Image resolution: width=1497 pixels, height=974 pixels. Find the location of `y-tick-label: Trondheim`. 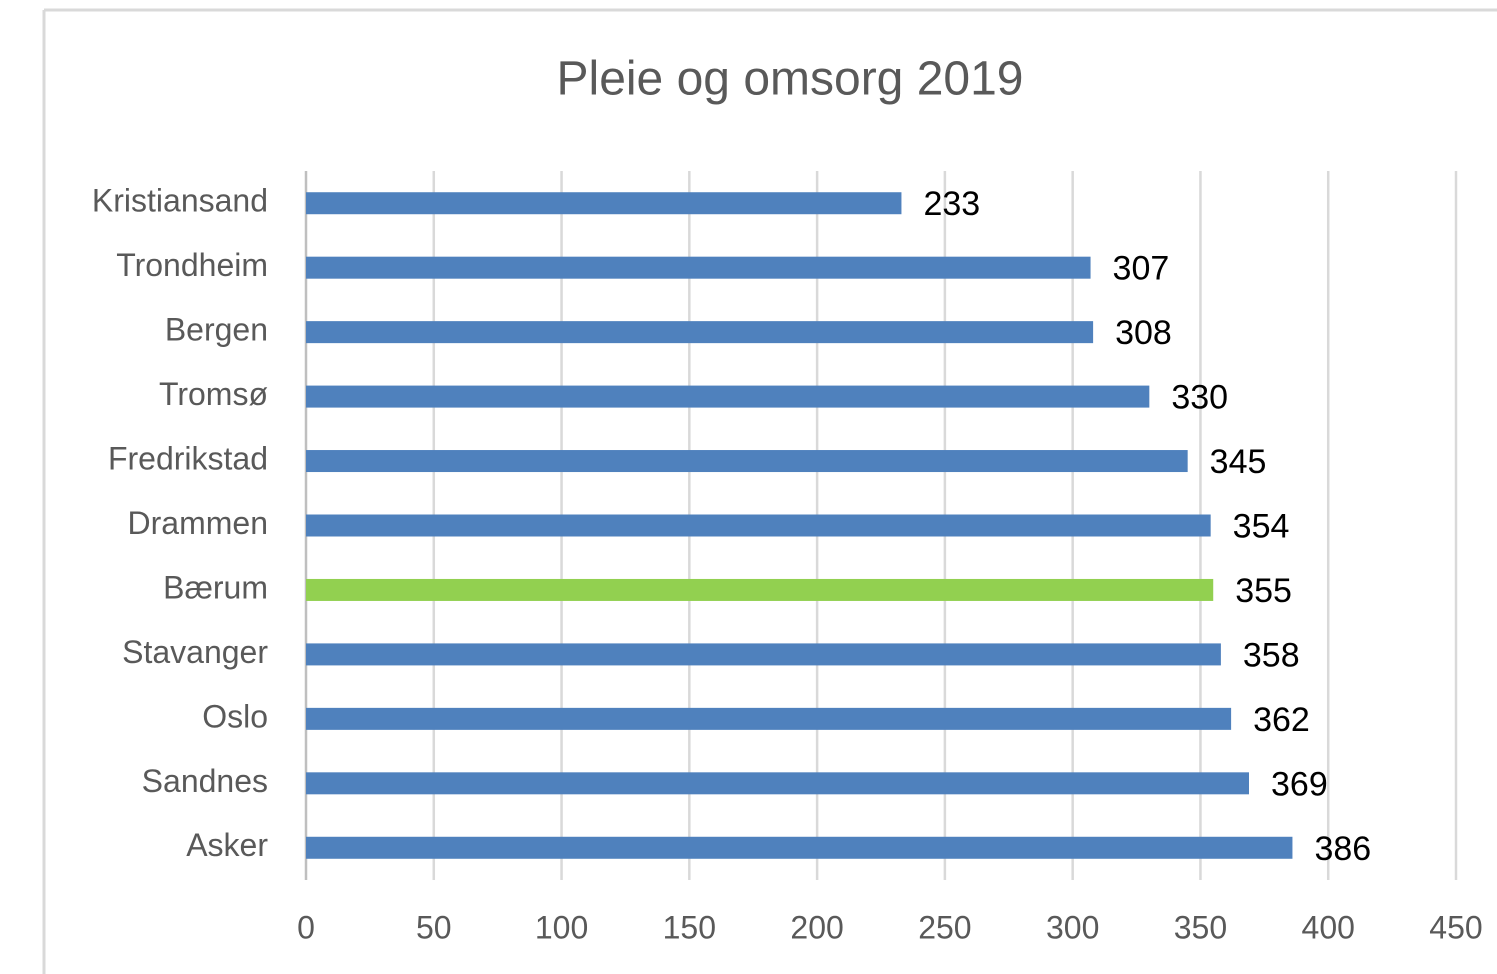

y-tick-label: Trondheim is located at coordinates (192, 265).